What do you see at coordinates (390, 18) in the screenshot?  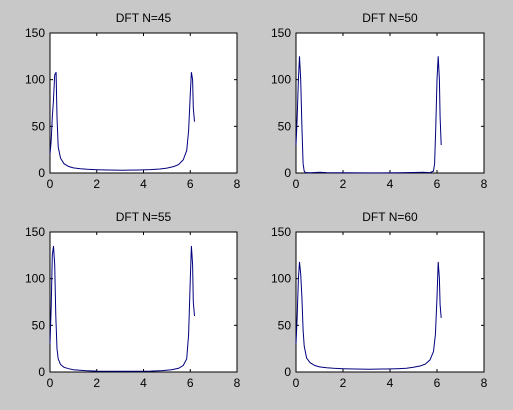 I see `subplot-title: DFT N=50` at bounding box center [390, 18].